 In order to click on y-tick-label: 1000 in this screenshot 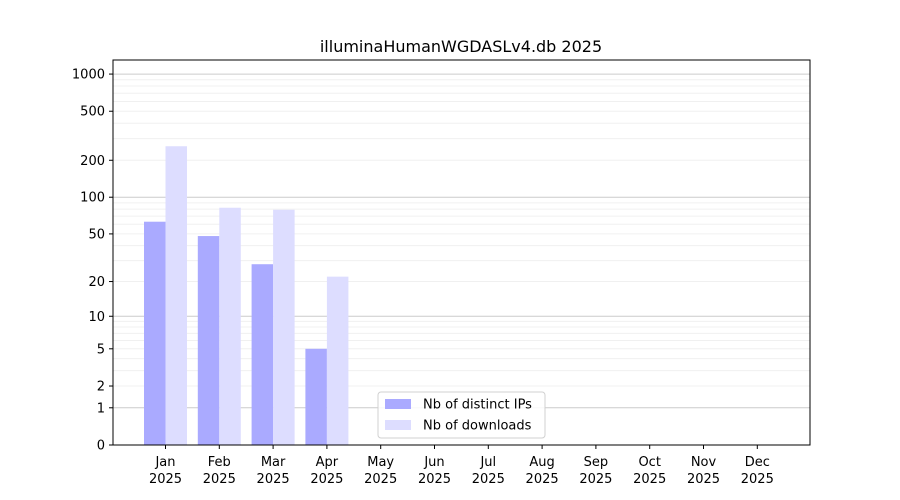, I will do `click(88, 75)`.